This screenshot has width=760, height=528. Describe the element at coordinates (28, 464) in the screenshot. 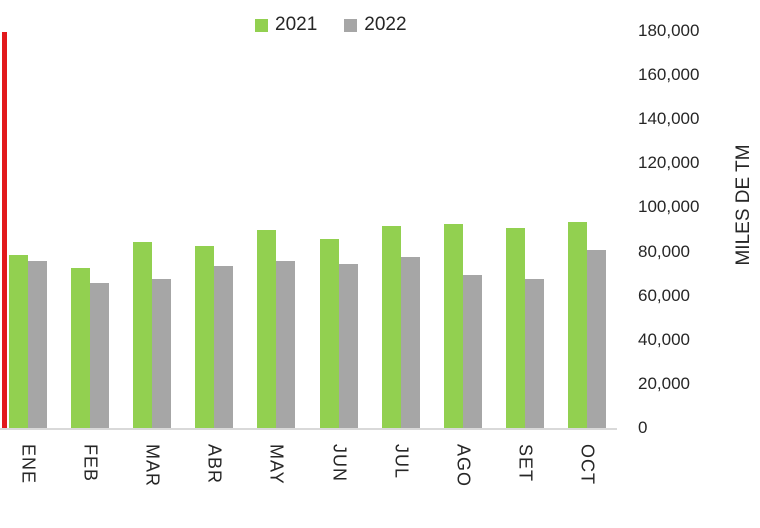

I see `x-axis-label-ENE: ENE` at that location.